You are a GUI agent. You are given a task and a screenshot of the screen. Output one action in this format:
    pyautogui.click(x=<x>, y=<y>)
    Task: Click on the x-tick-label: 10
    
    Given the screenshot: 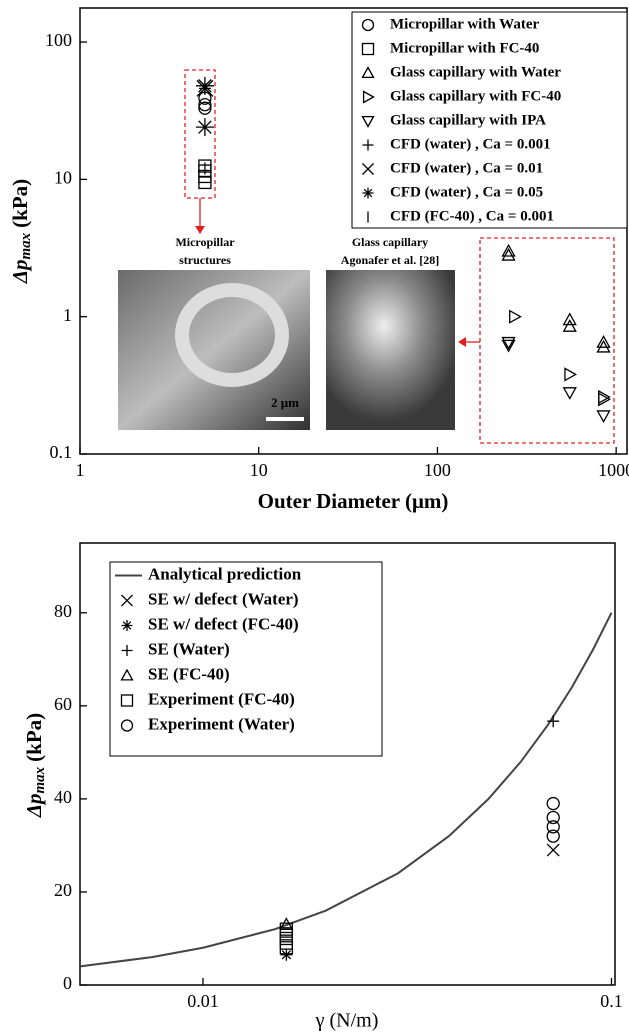 What is the action you would take?
    pyautogui.click(x=259, y=470)
    